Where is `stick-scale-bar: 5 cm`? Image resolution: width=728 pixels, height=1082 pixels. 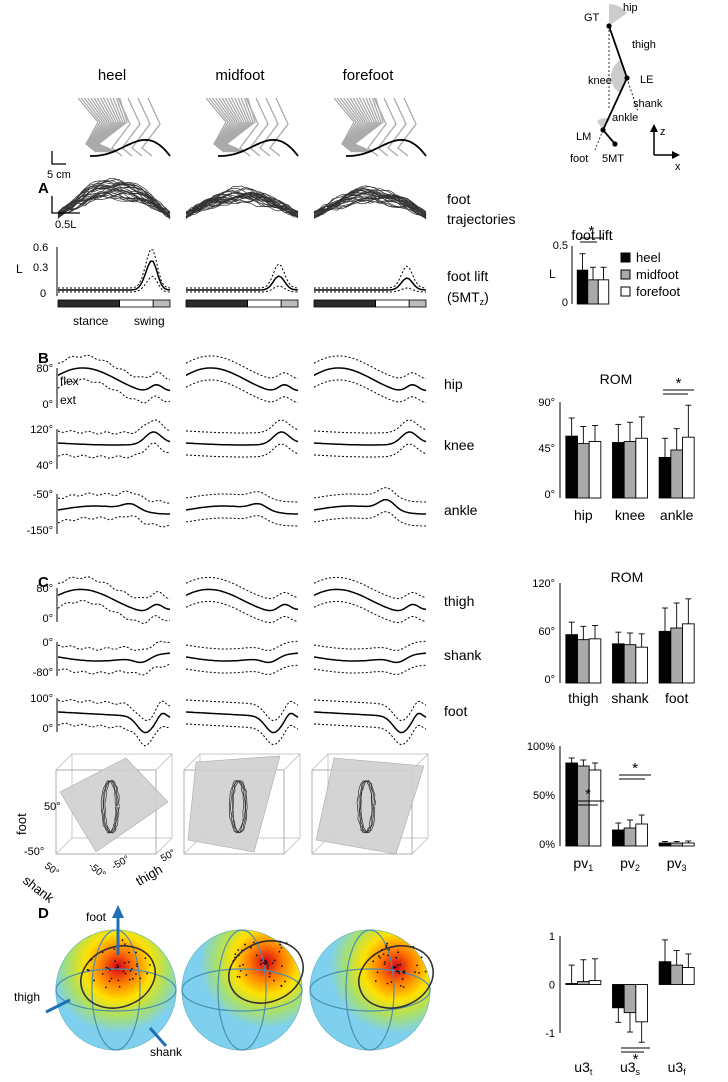
stick-scale-bar: 5 cm is located at coordinates (59, 166).